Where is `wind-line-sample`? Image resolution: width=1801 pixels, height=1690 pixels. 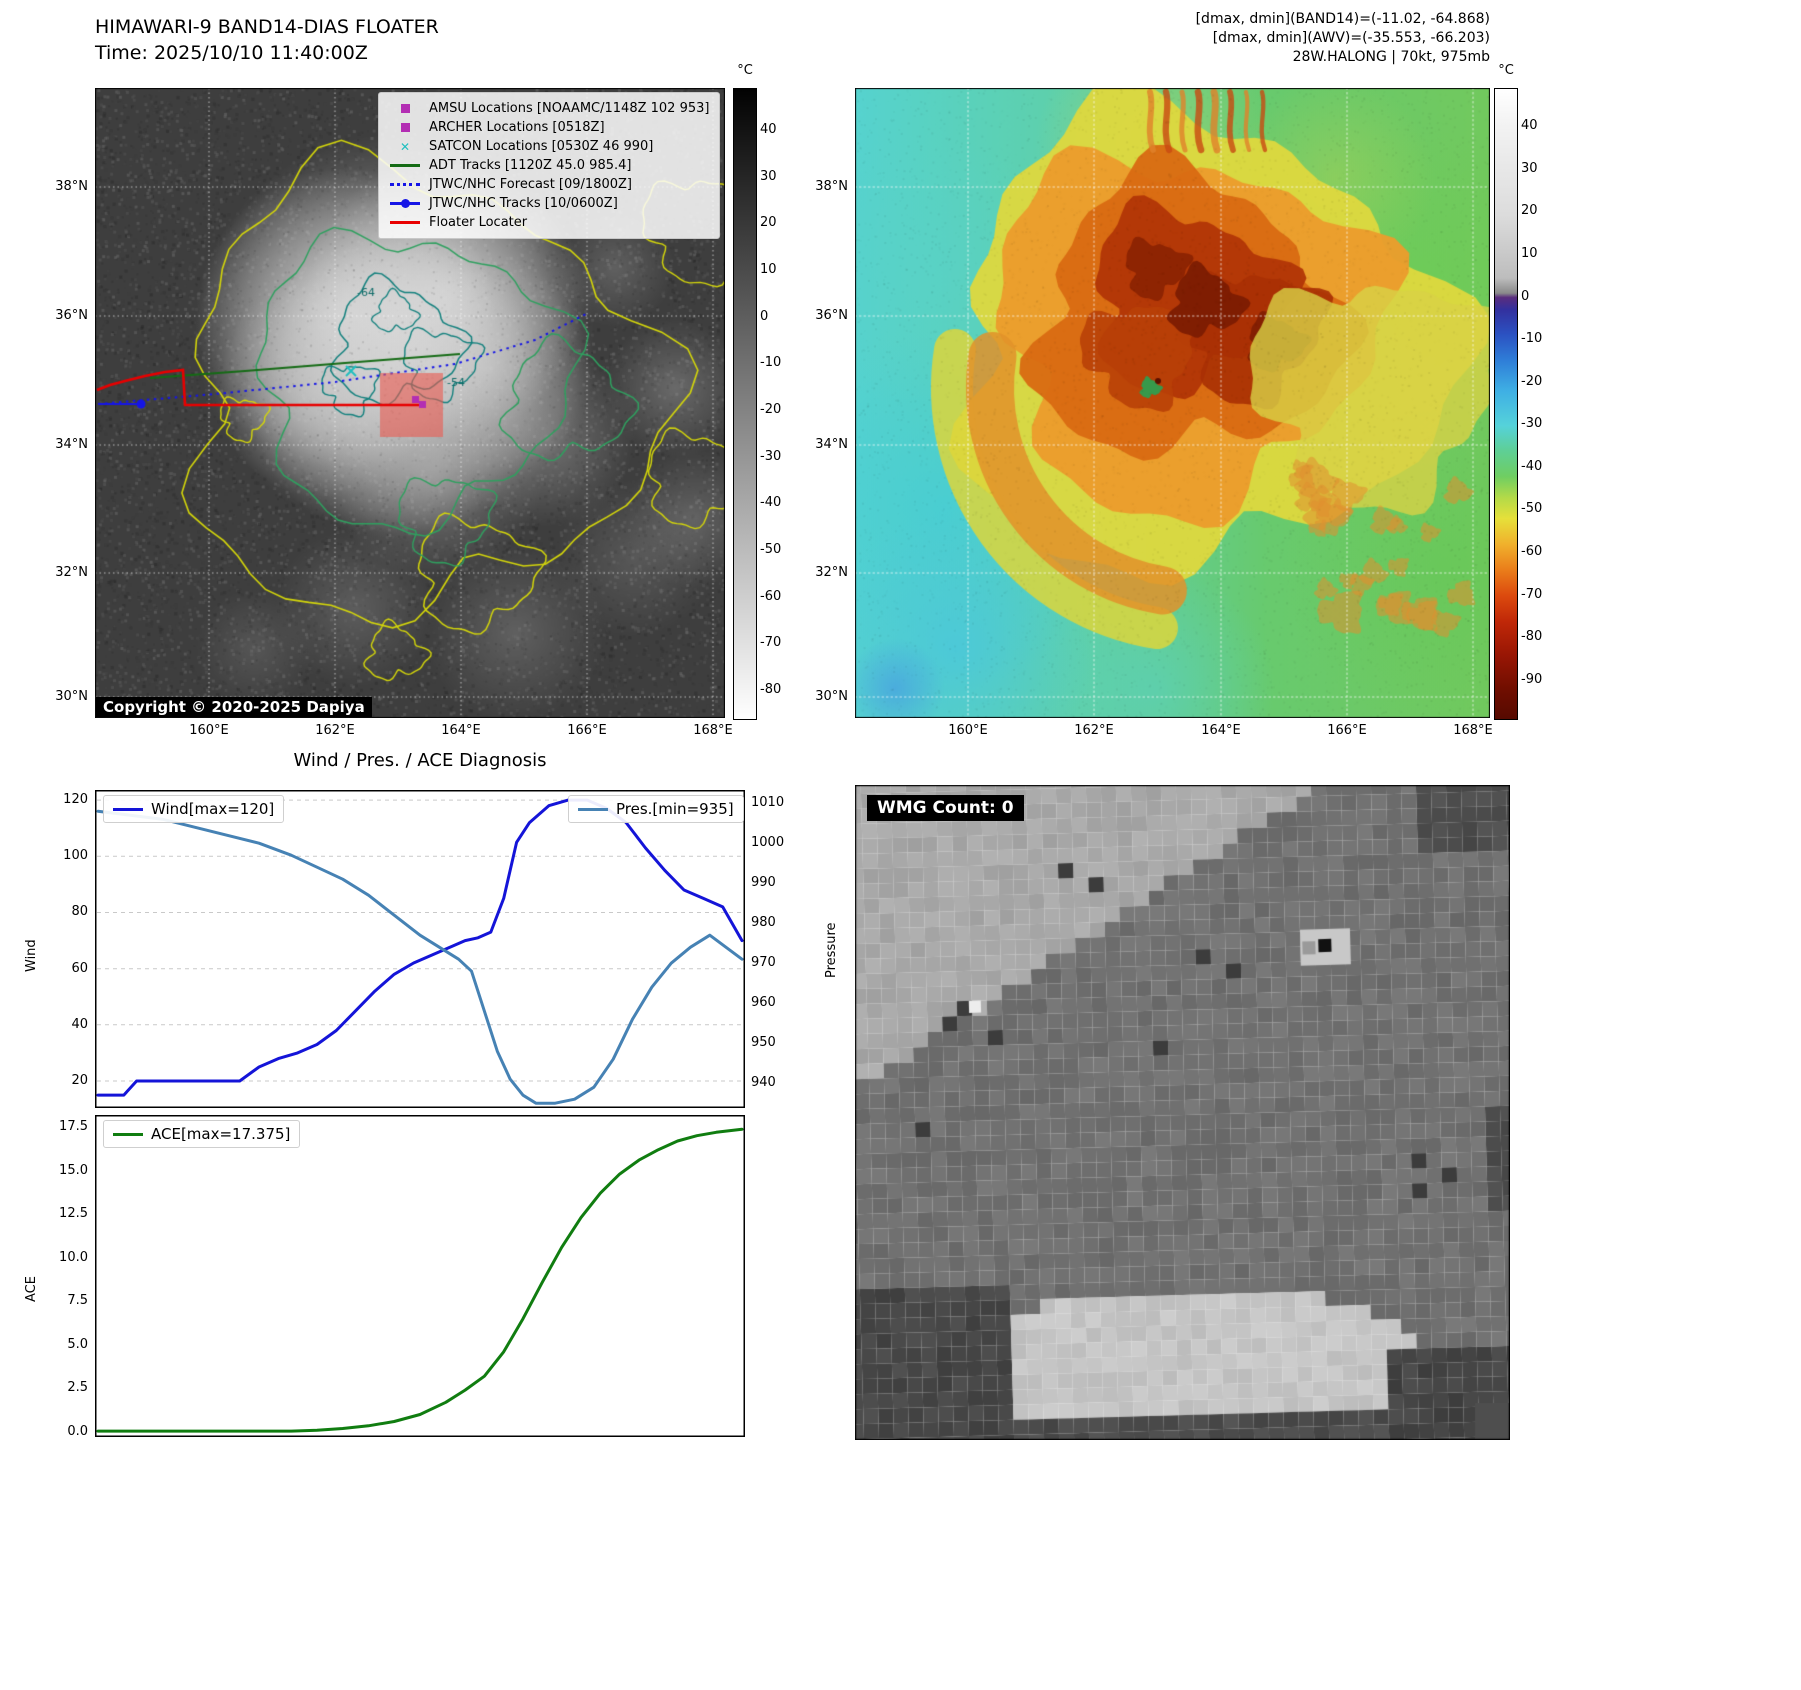
wind-line-sample is located at coordinates (128, 809).